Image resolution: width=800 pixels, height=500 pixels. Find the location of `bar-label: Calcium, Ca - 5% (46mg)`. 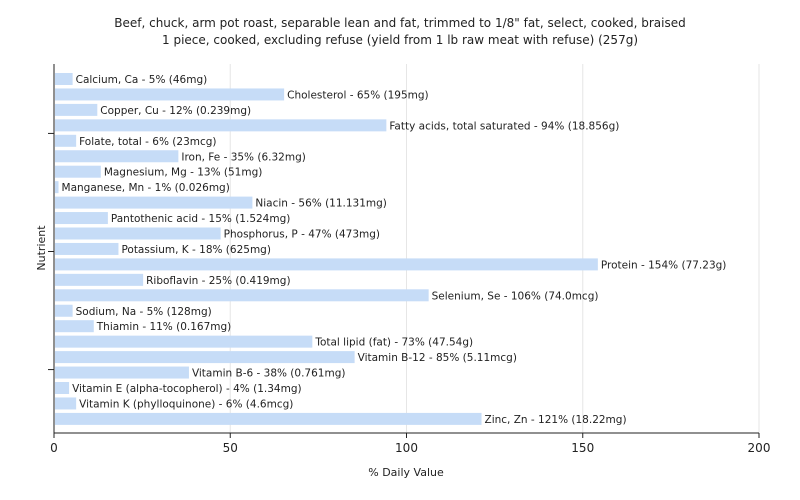

bar-label: Calcium, Ca - 5% (46mg) is located at coordinates (142, 80).